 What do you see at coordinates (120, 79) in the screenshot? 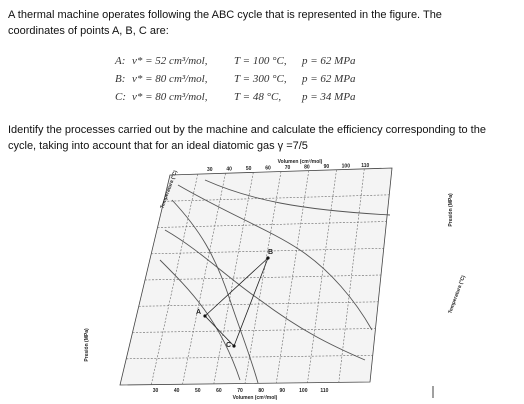
I see `point-label: B:` at bounding box center [120, 79].